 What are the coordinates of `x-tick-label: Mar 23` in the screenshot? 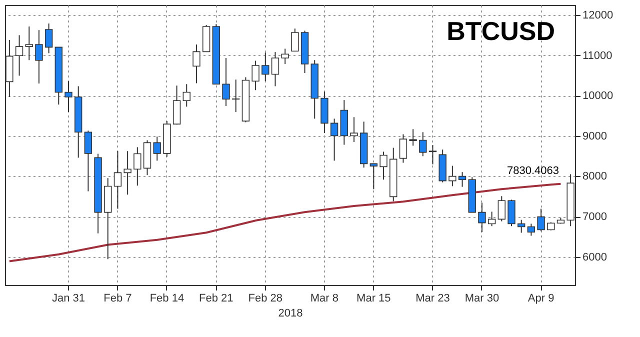 It's located at (433, 298).